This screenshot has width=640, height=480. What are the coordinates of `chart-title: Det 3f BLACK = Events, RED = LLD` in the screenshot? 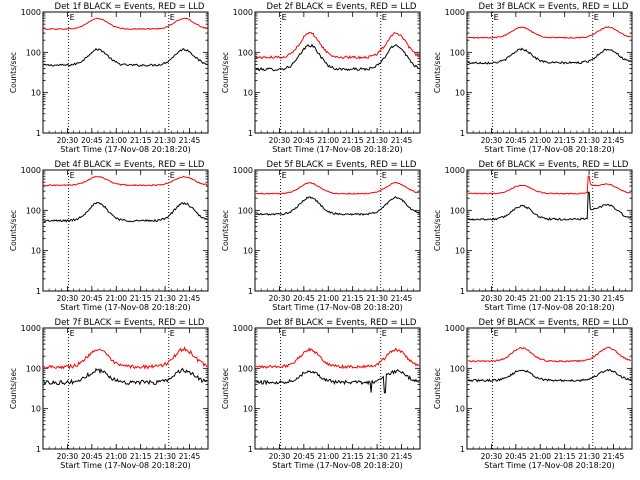 It's located at (554, 7).